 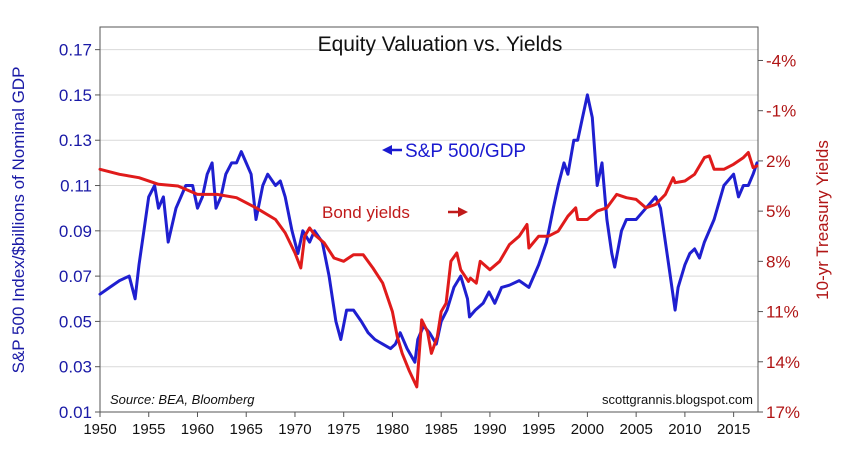 What do you see at coordinates (778, 261) in the screenshot?
I see `right-tick-label: 8%` at bounding box center [778, 261].